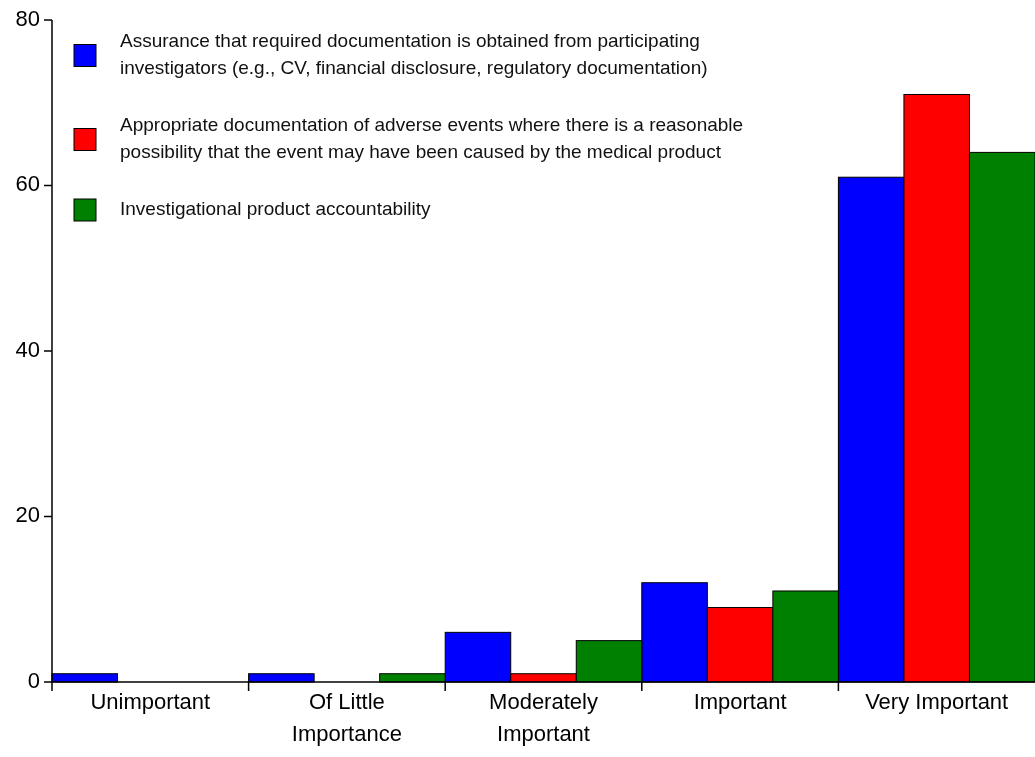 The height and width of the screenshot is (757, 1035). What do you see at coordinates (27, 18) in the screenshot?
I see `y-tick-label: 80` at bounding box center [27, 18].